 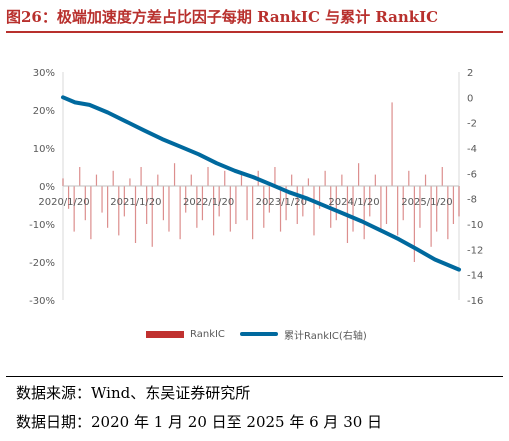 What do you see at coordinates (165, 334) in the screenshot?
I see `legend-bar-swatch` at bounding box center [165, 334].